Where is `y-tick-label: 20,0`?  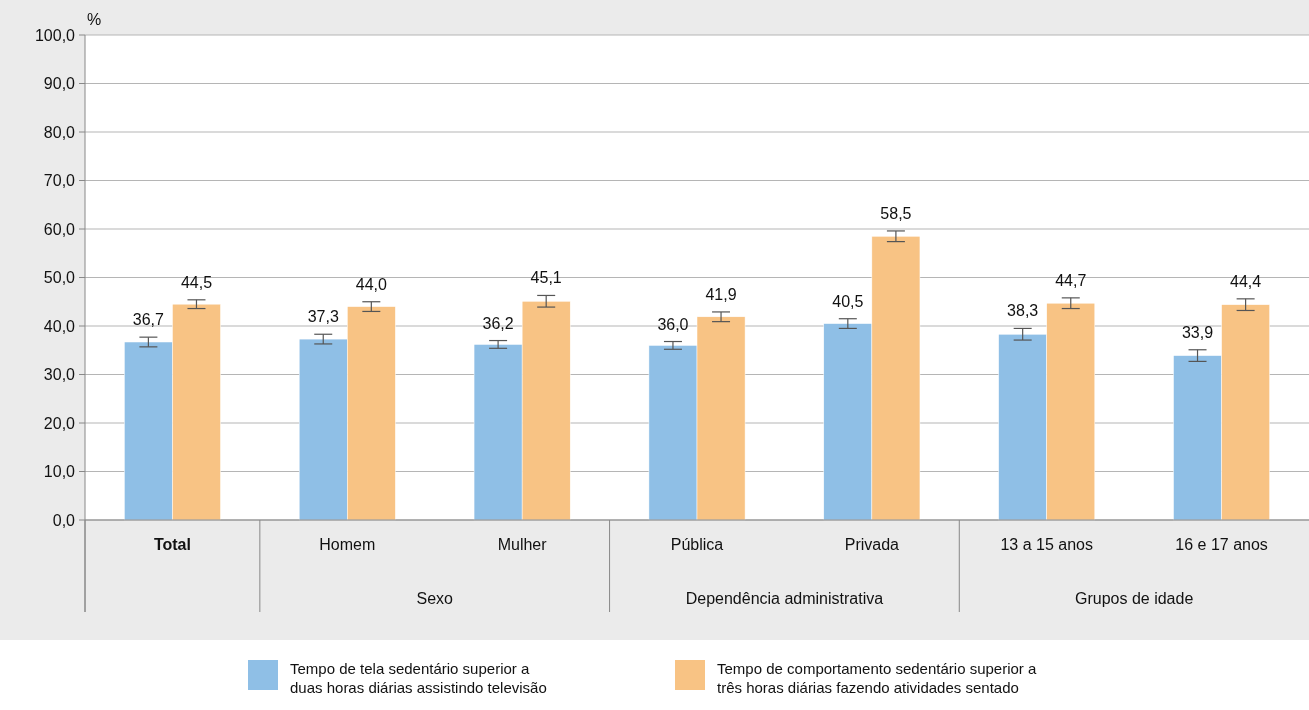 y-tick-label: 20,0 is located at coordinates (59, 423).